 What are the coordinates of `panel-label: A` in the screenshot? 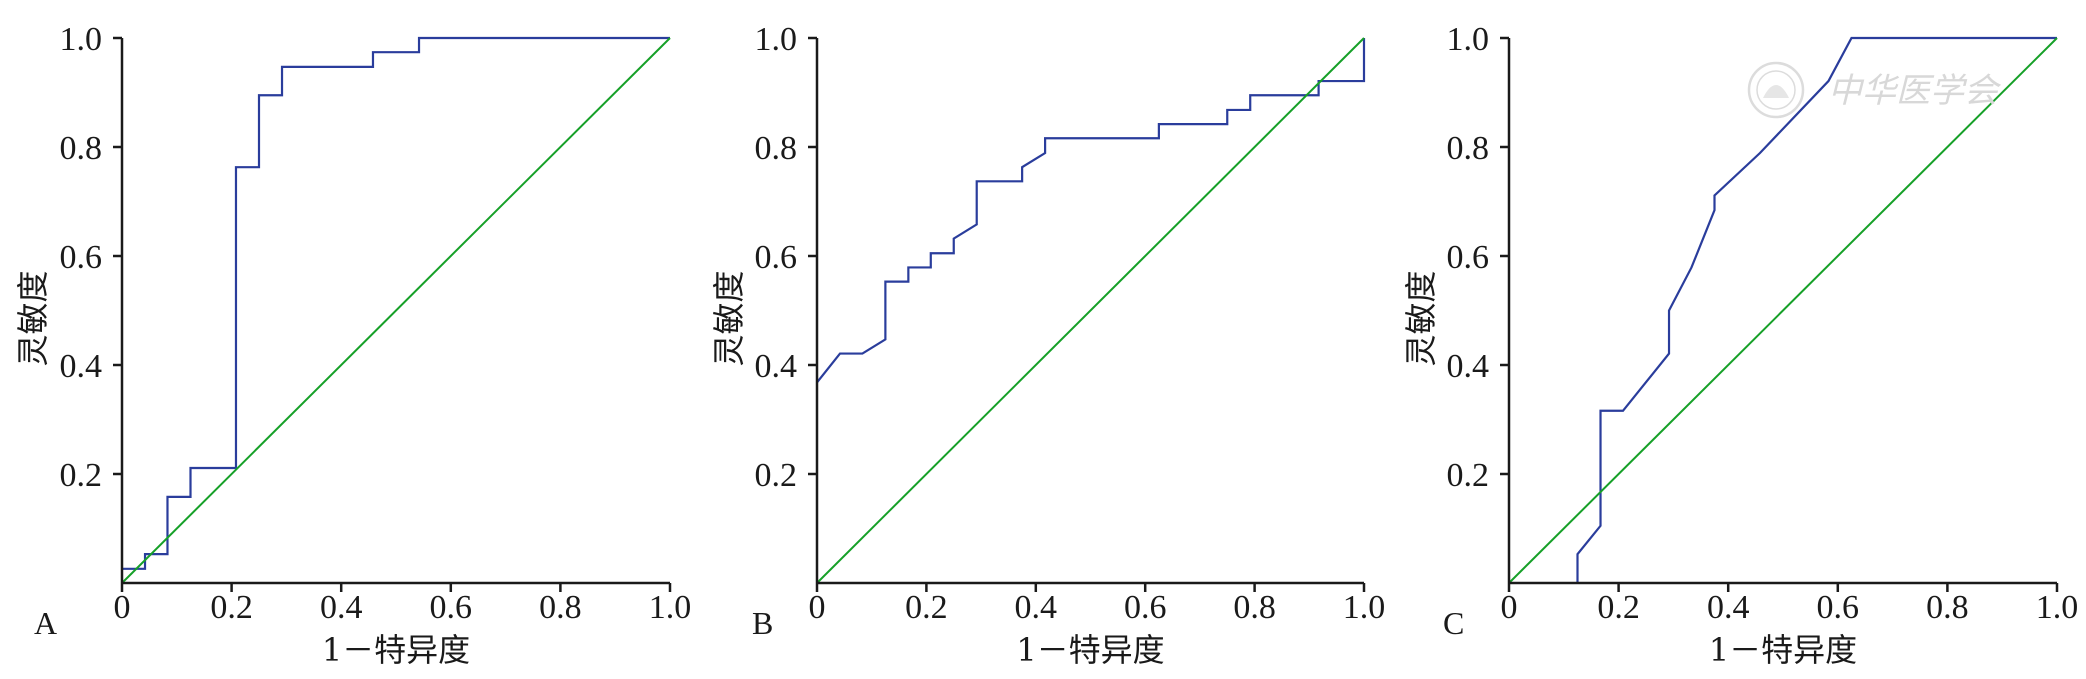 It's located at (45, 623).